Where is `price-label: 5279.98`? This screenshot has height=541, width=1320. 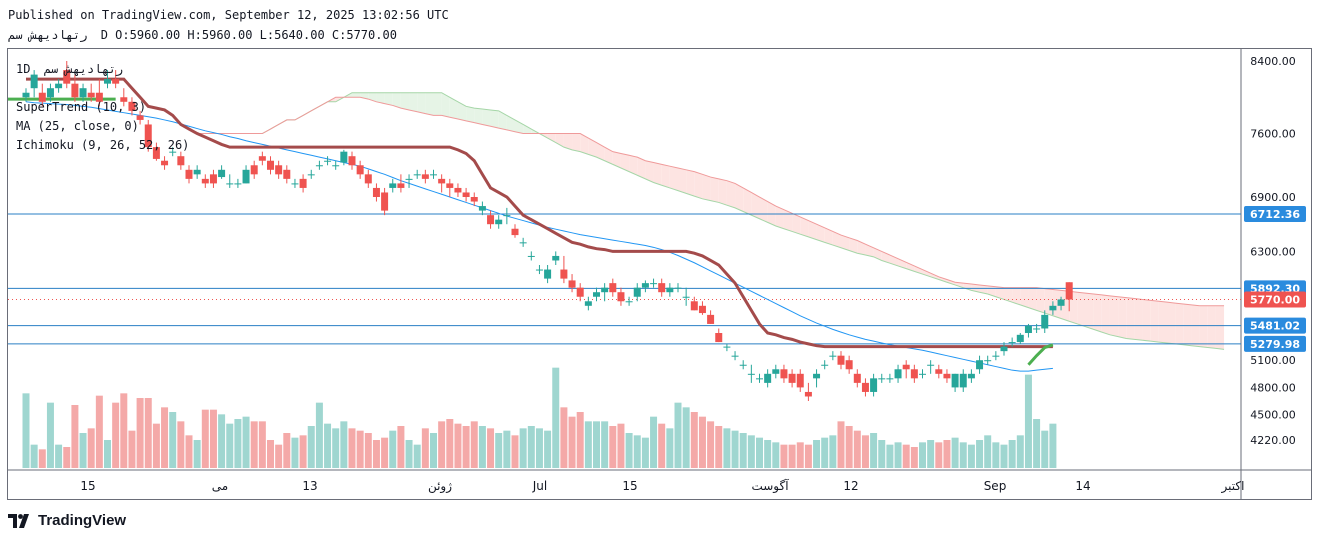
price-label: 5279.98 is located at coordinates (1275, 344).